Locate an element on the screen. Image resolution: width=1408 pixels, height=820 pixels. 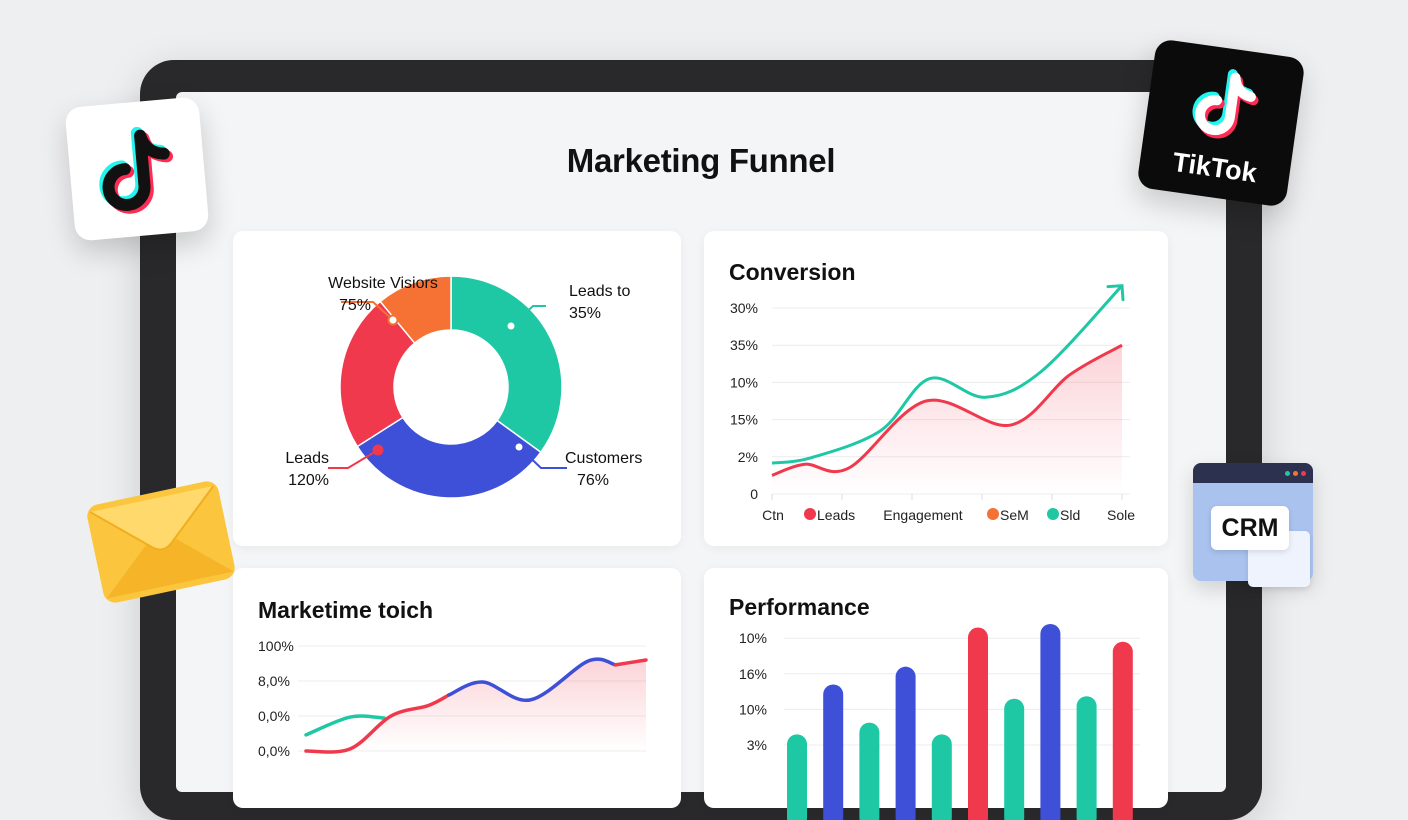
slice-label: Leads to is located at coordinates (599, 291).